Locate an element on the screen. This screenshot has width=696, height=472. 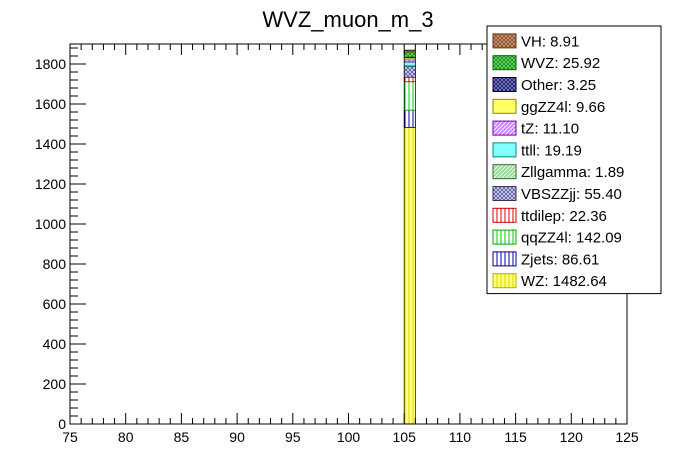
x-tick-label: 110 is located at coordinates (460, 437).